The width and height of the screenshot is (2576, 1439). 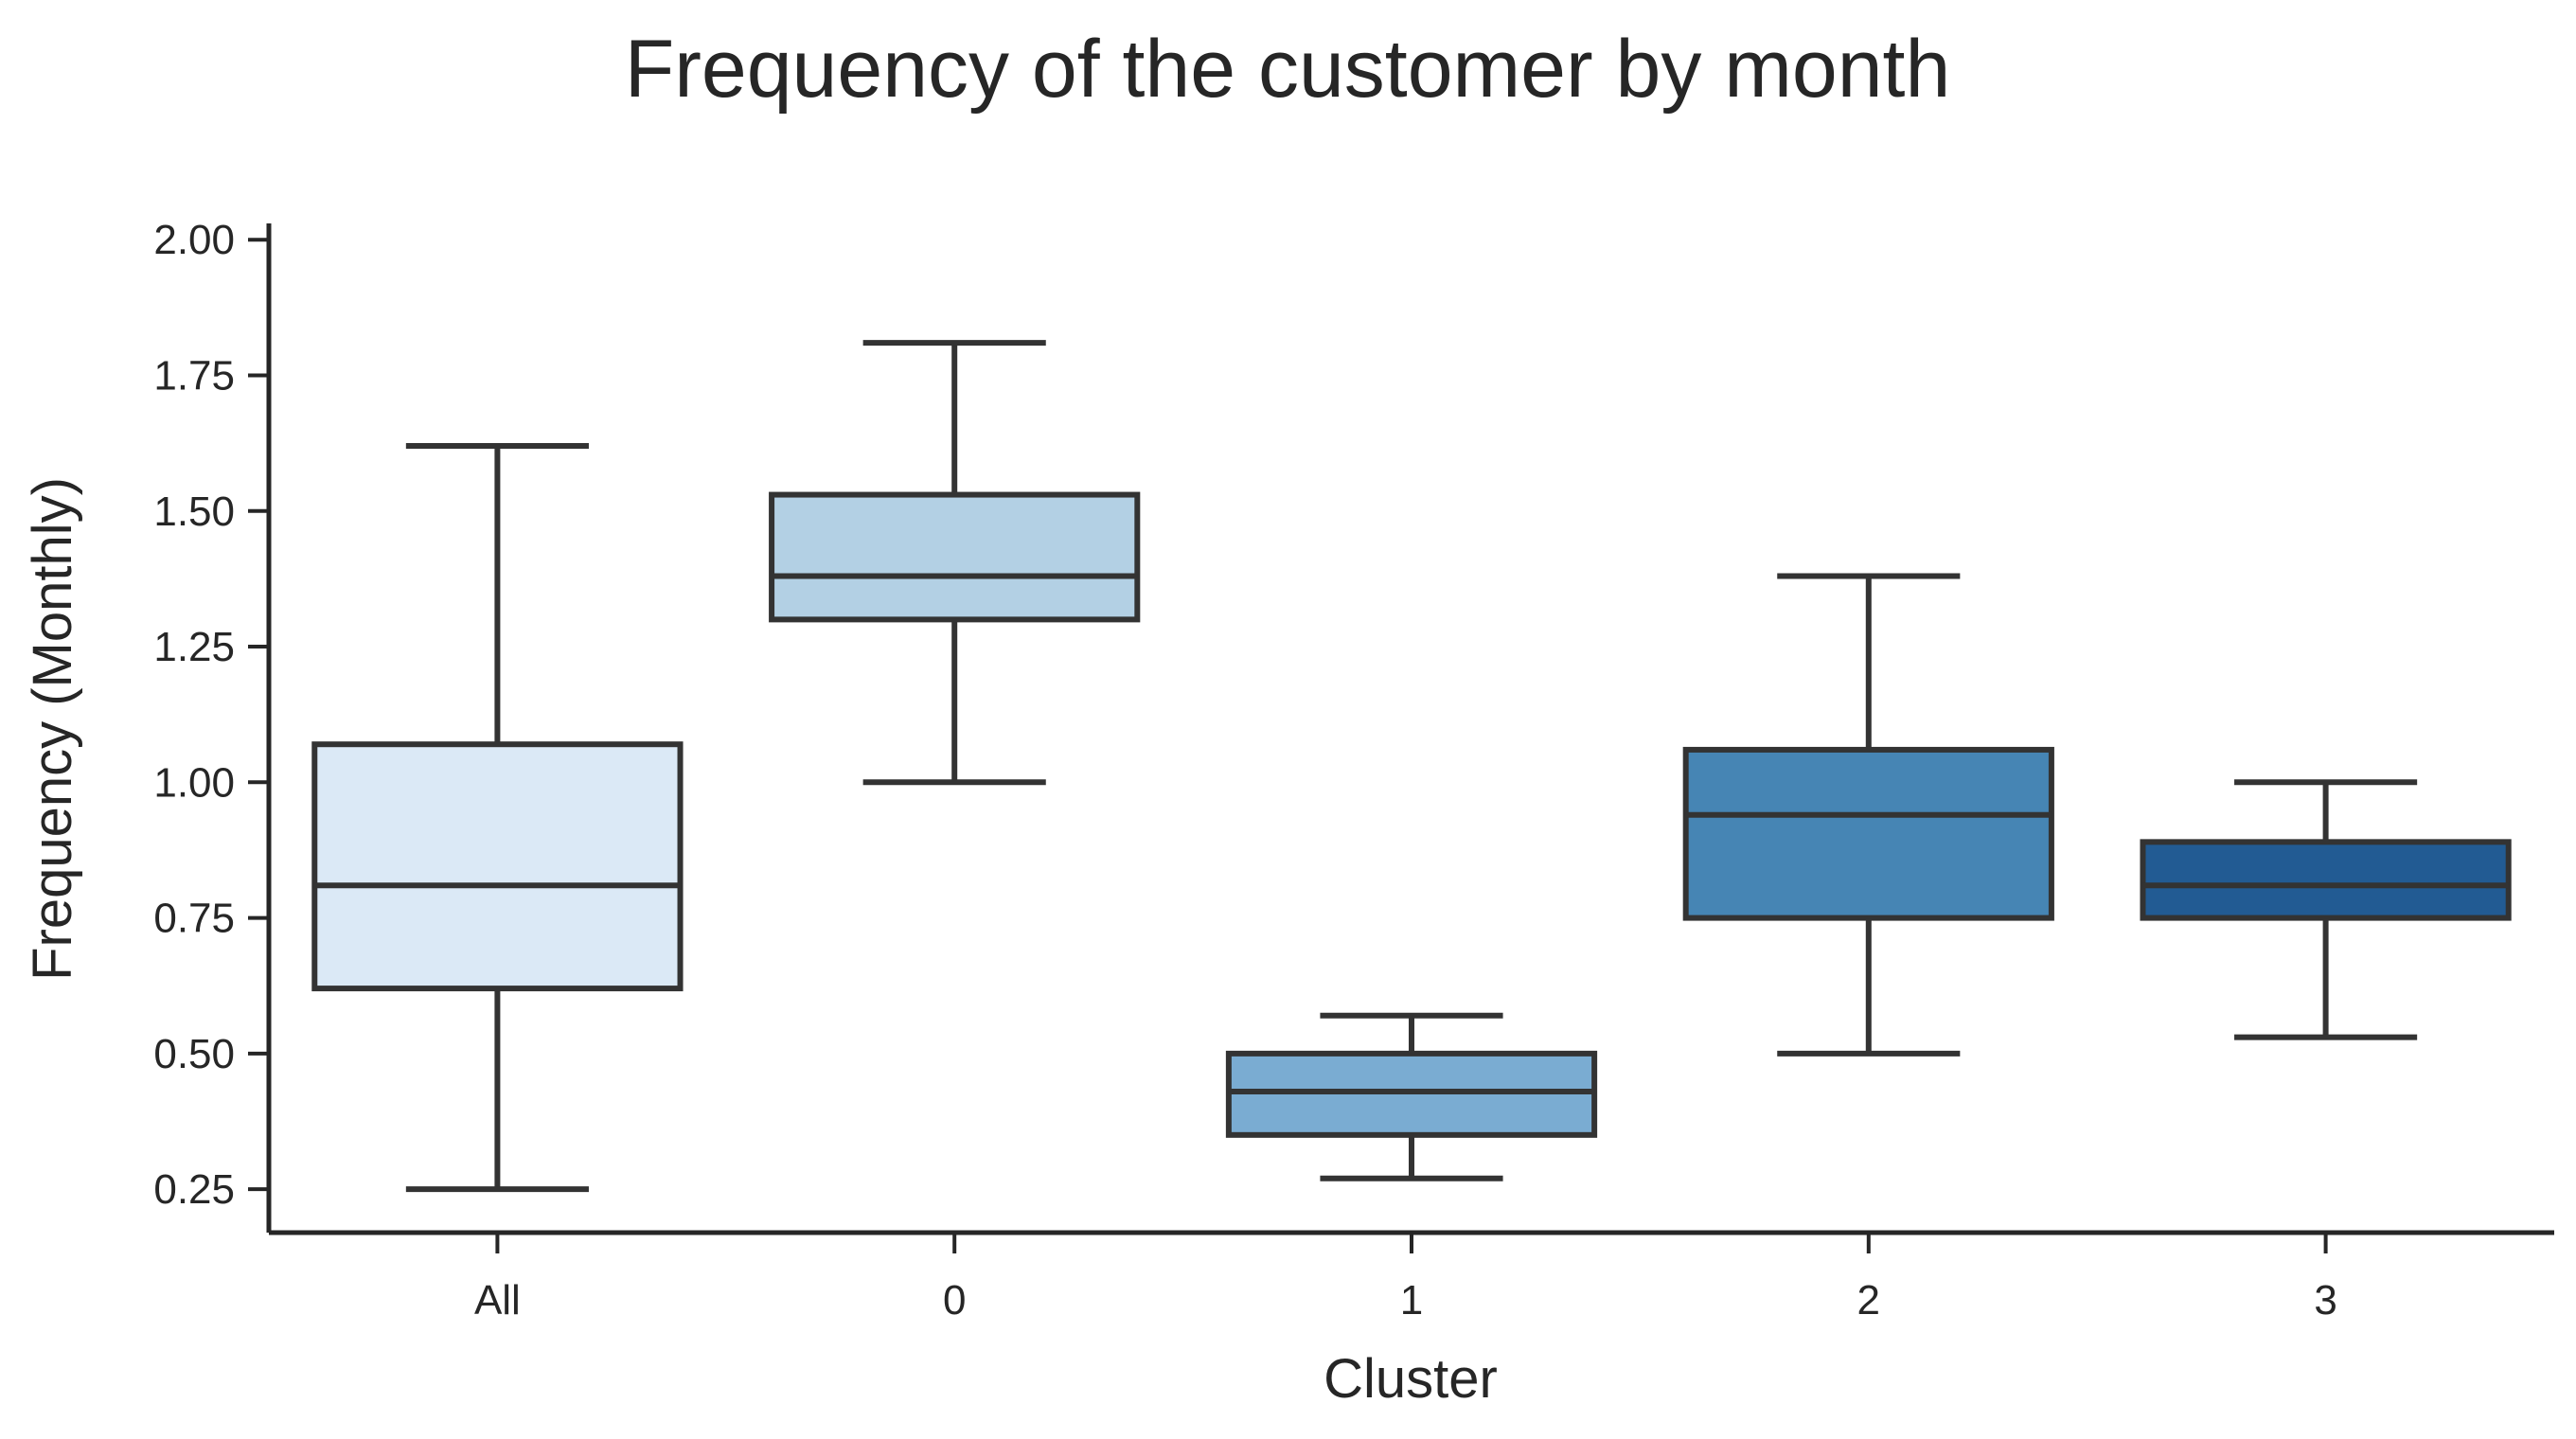 I want to click on x-tick-label: 2, so click(x=1869, y=1300).